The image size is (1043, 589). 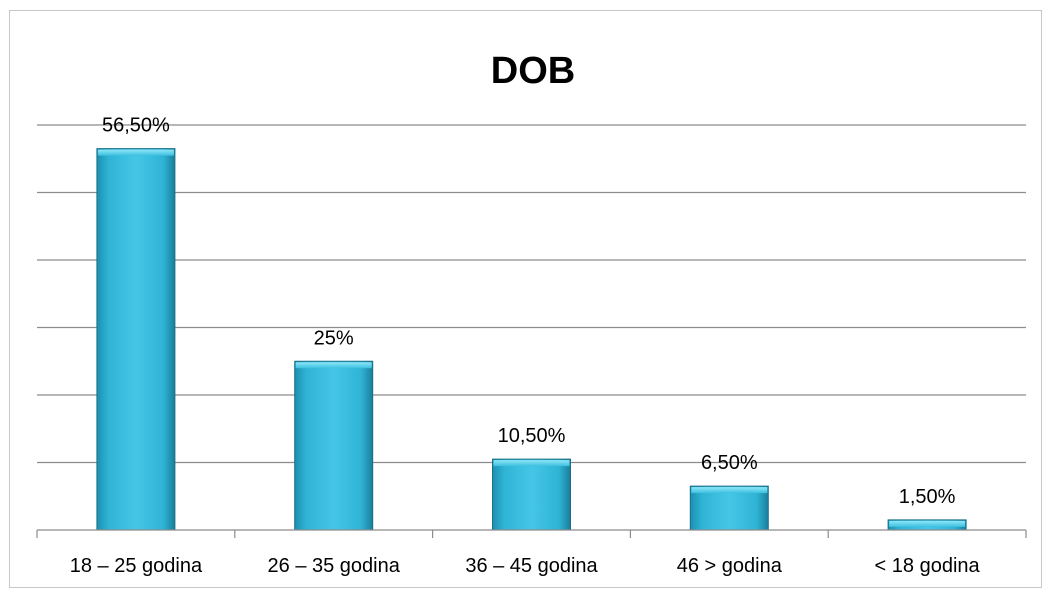 What do you see at coordinates (729, 463) in the screenshot?
I see `data-label: 6,50%` at bounding box center [729, 463].